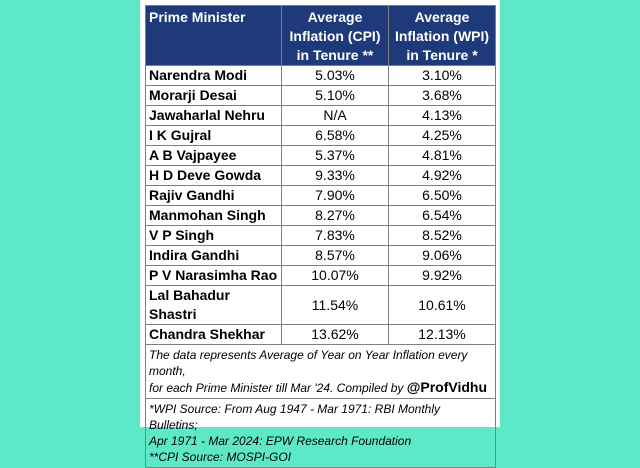 The image size is (640, 468). I want to click on wpi-value: 4.25%, so click(442, 135).